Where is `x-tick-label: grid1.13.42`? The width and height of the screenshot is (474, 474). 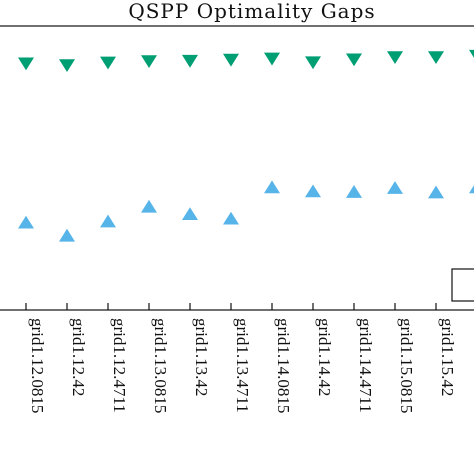 x-tick-label: grid1.13.42 is located at coordinates (201, 357).